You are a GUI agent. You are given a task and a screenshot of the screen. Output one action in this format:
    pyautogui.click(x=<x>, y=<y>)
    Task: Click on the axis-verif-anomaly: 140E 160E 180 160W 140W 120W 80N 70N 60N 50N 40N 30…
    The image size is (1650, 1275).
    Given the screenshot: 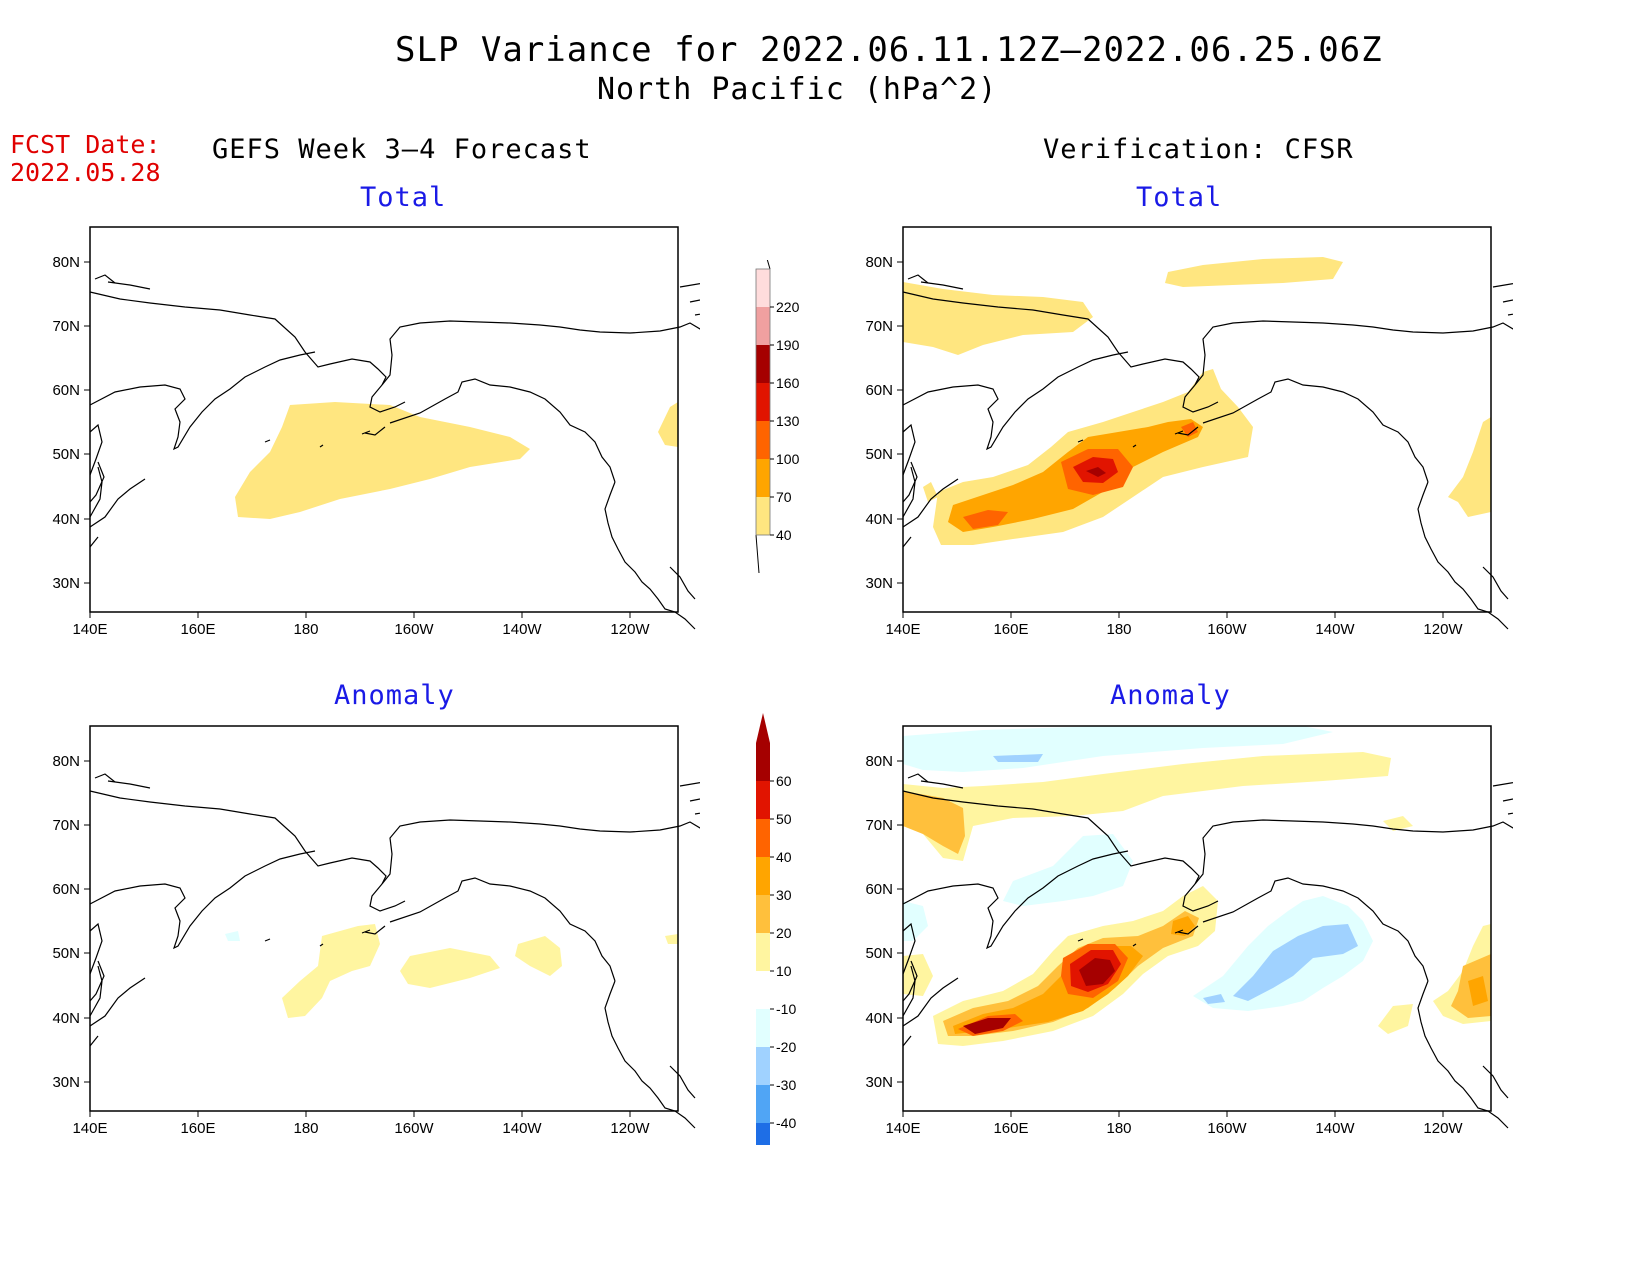 What is the action you would take?
    pyautogui.click(x=1164, y=945)
    